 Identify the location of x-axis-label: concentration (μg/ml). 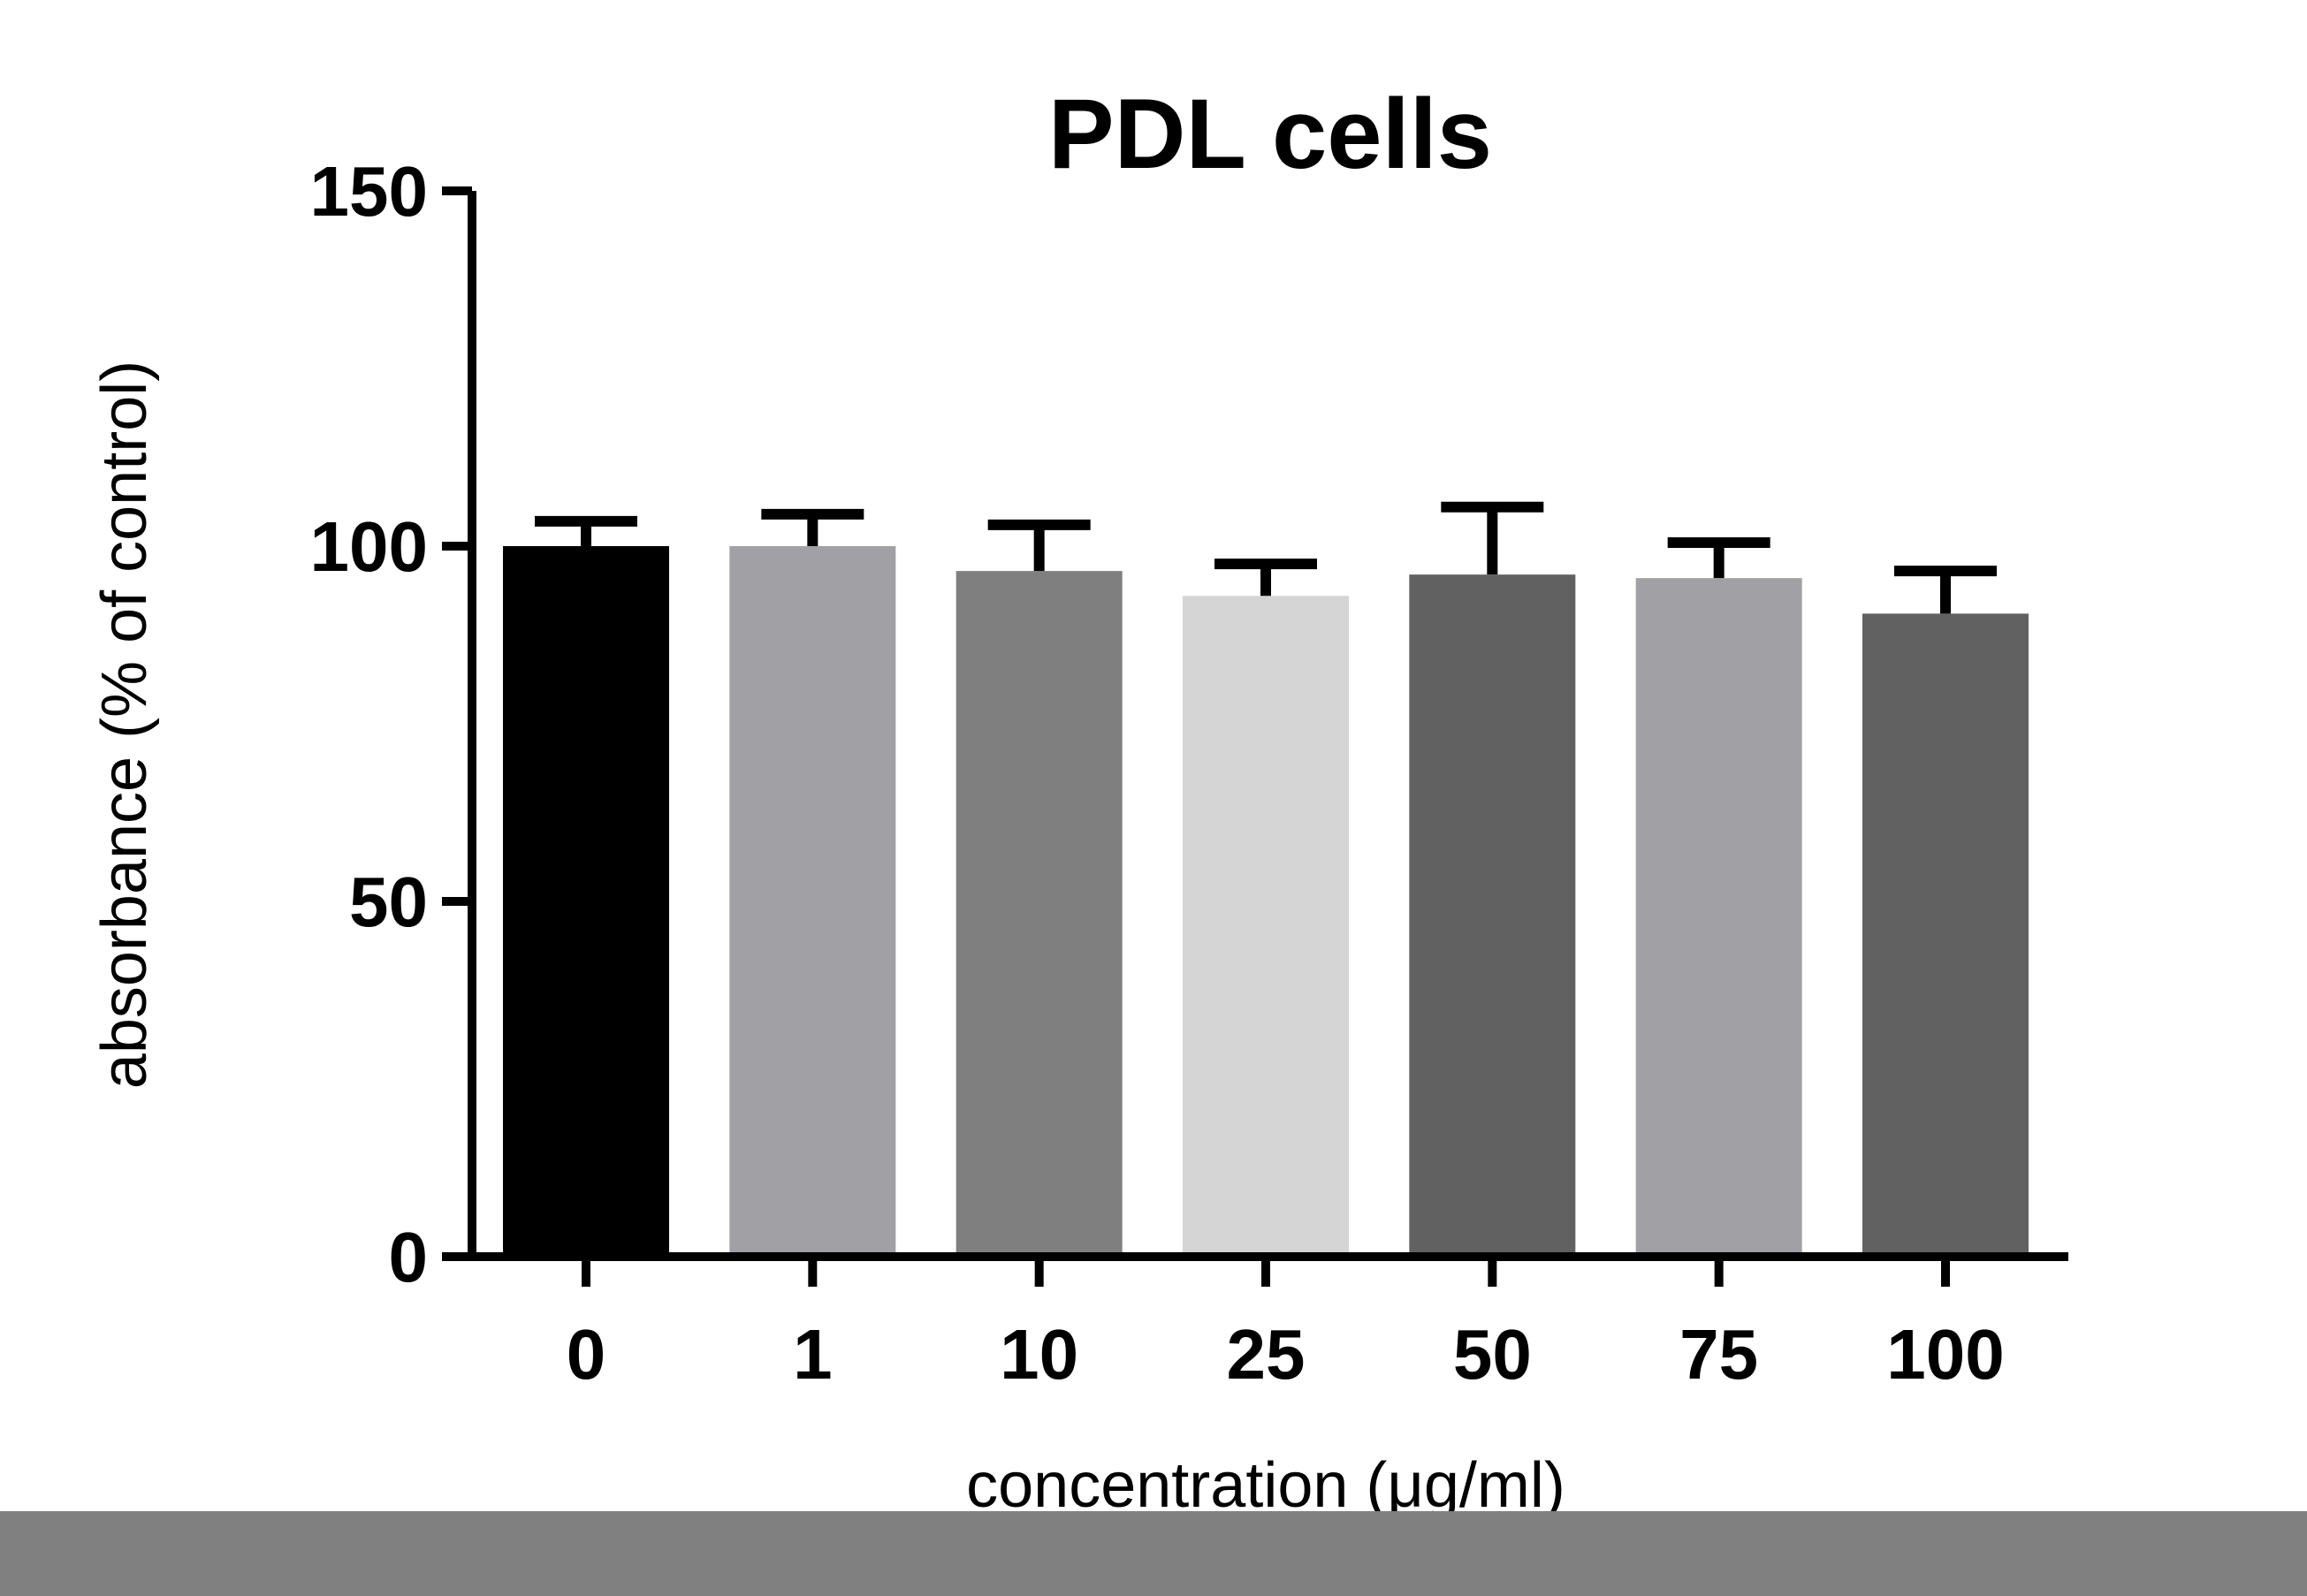
(1266, 1485).